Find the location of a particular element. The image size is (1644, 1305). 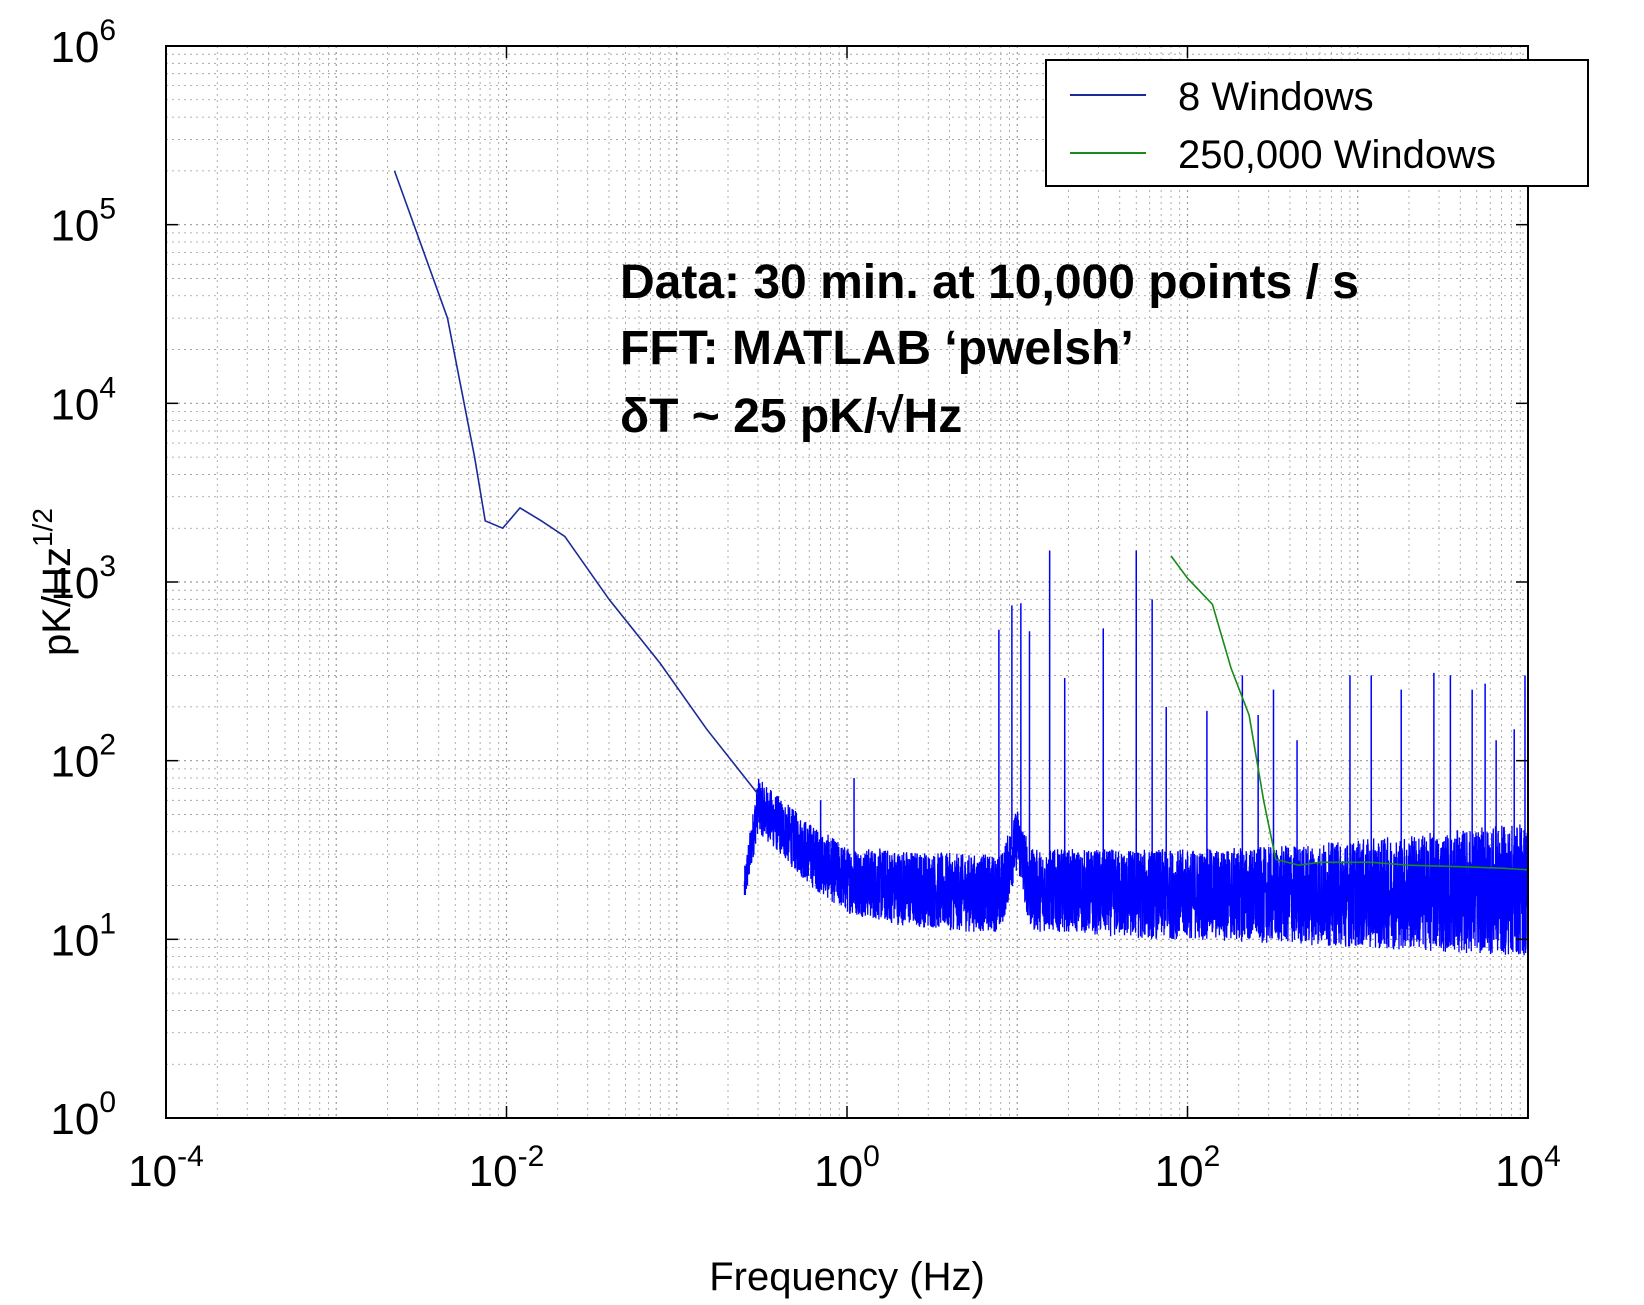

series-8-windows-noise is located at coordinates (1136, 867).